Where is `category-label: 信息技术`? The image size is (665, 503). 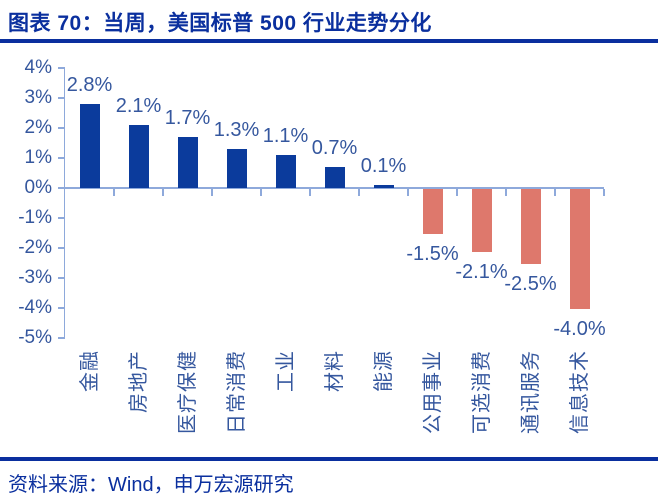
category-label: 信息技术 is located at coordinates (579, 392).